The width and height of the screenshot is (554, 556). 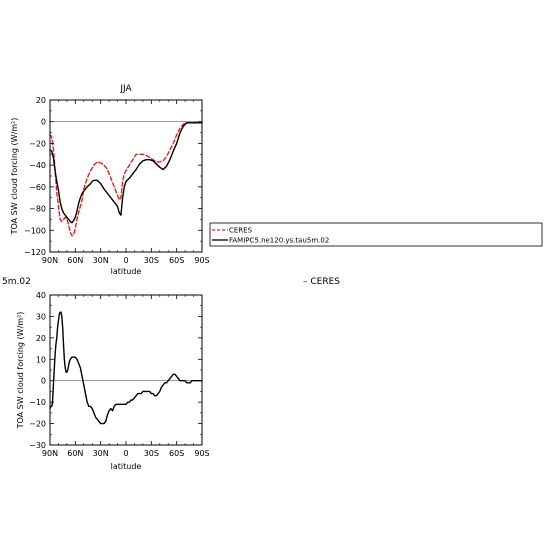 I want to click on series-line-ceres, so click(x=126, y=179).